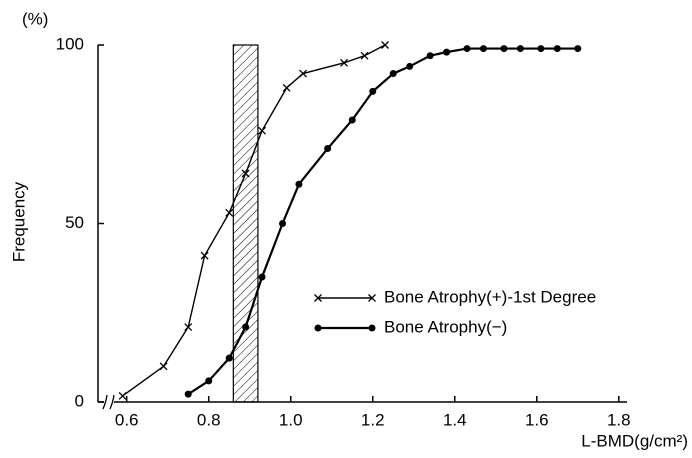 Image resolution: width=692 pixels, height=458 pixels. I want to click on x-tick-label: 1.6, so click(537, 419).